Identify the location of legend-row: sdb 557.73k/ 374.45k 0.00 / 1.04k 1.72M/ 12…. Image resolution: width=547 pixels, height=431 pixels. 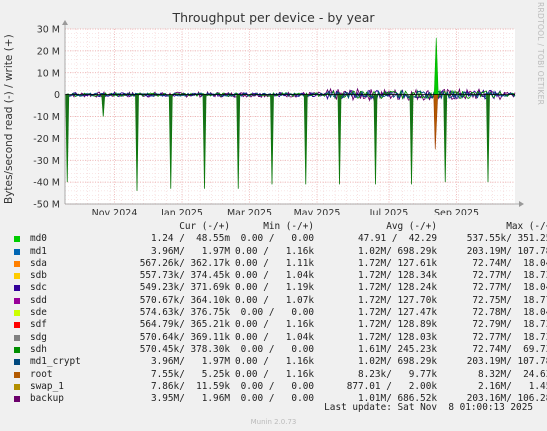
(278, 276).